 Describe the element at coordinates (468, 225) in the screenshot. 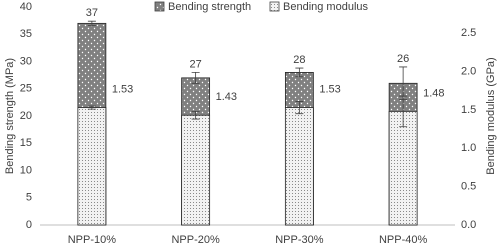

I see `y2-tick-label: 0.0` at that location.